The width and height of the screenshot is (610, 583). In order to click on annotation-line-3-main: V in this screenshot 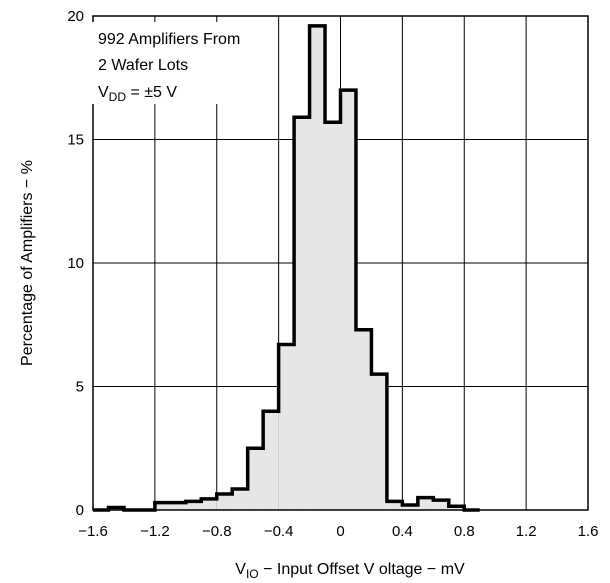, I will do `click(103, 92)`.